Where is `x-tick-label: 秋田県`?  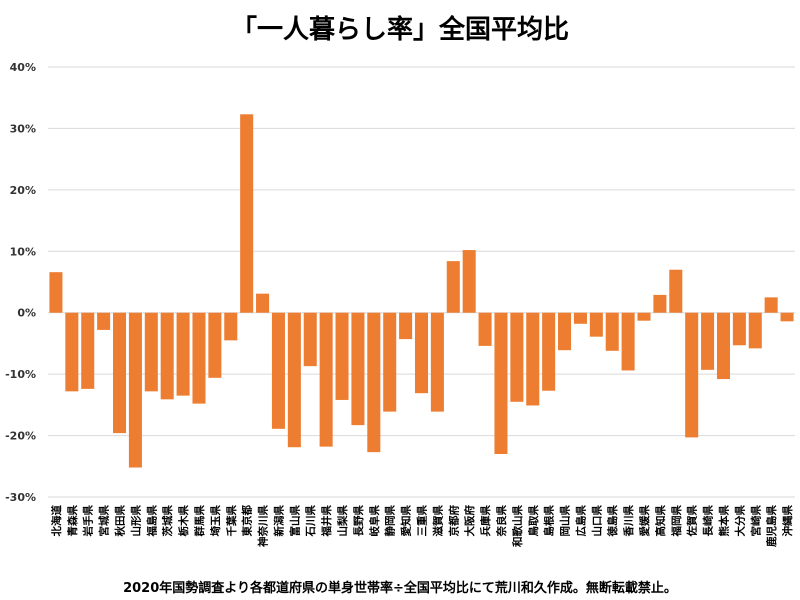 x-tick-label: 秋田県 is located at coordinates (120, 521).